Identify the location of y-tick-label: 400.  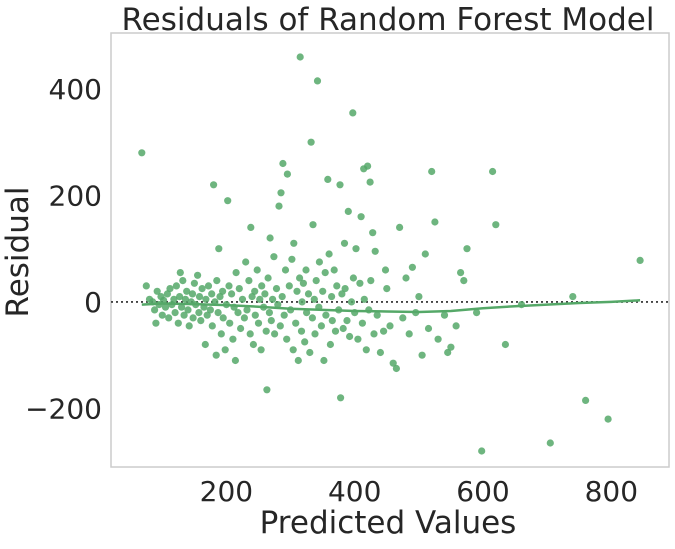
(75, 89).